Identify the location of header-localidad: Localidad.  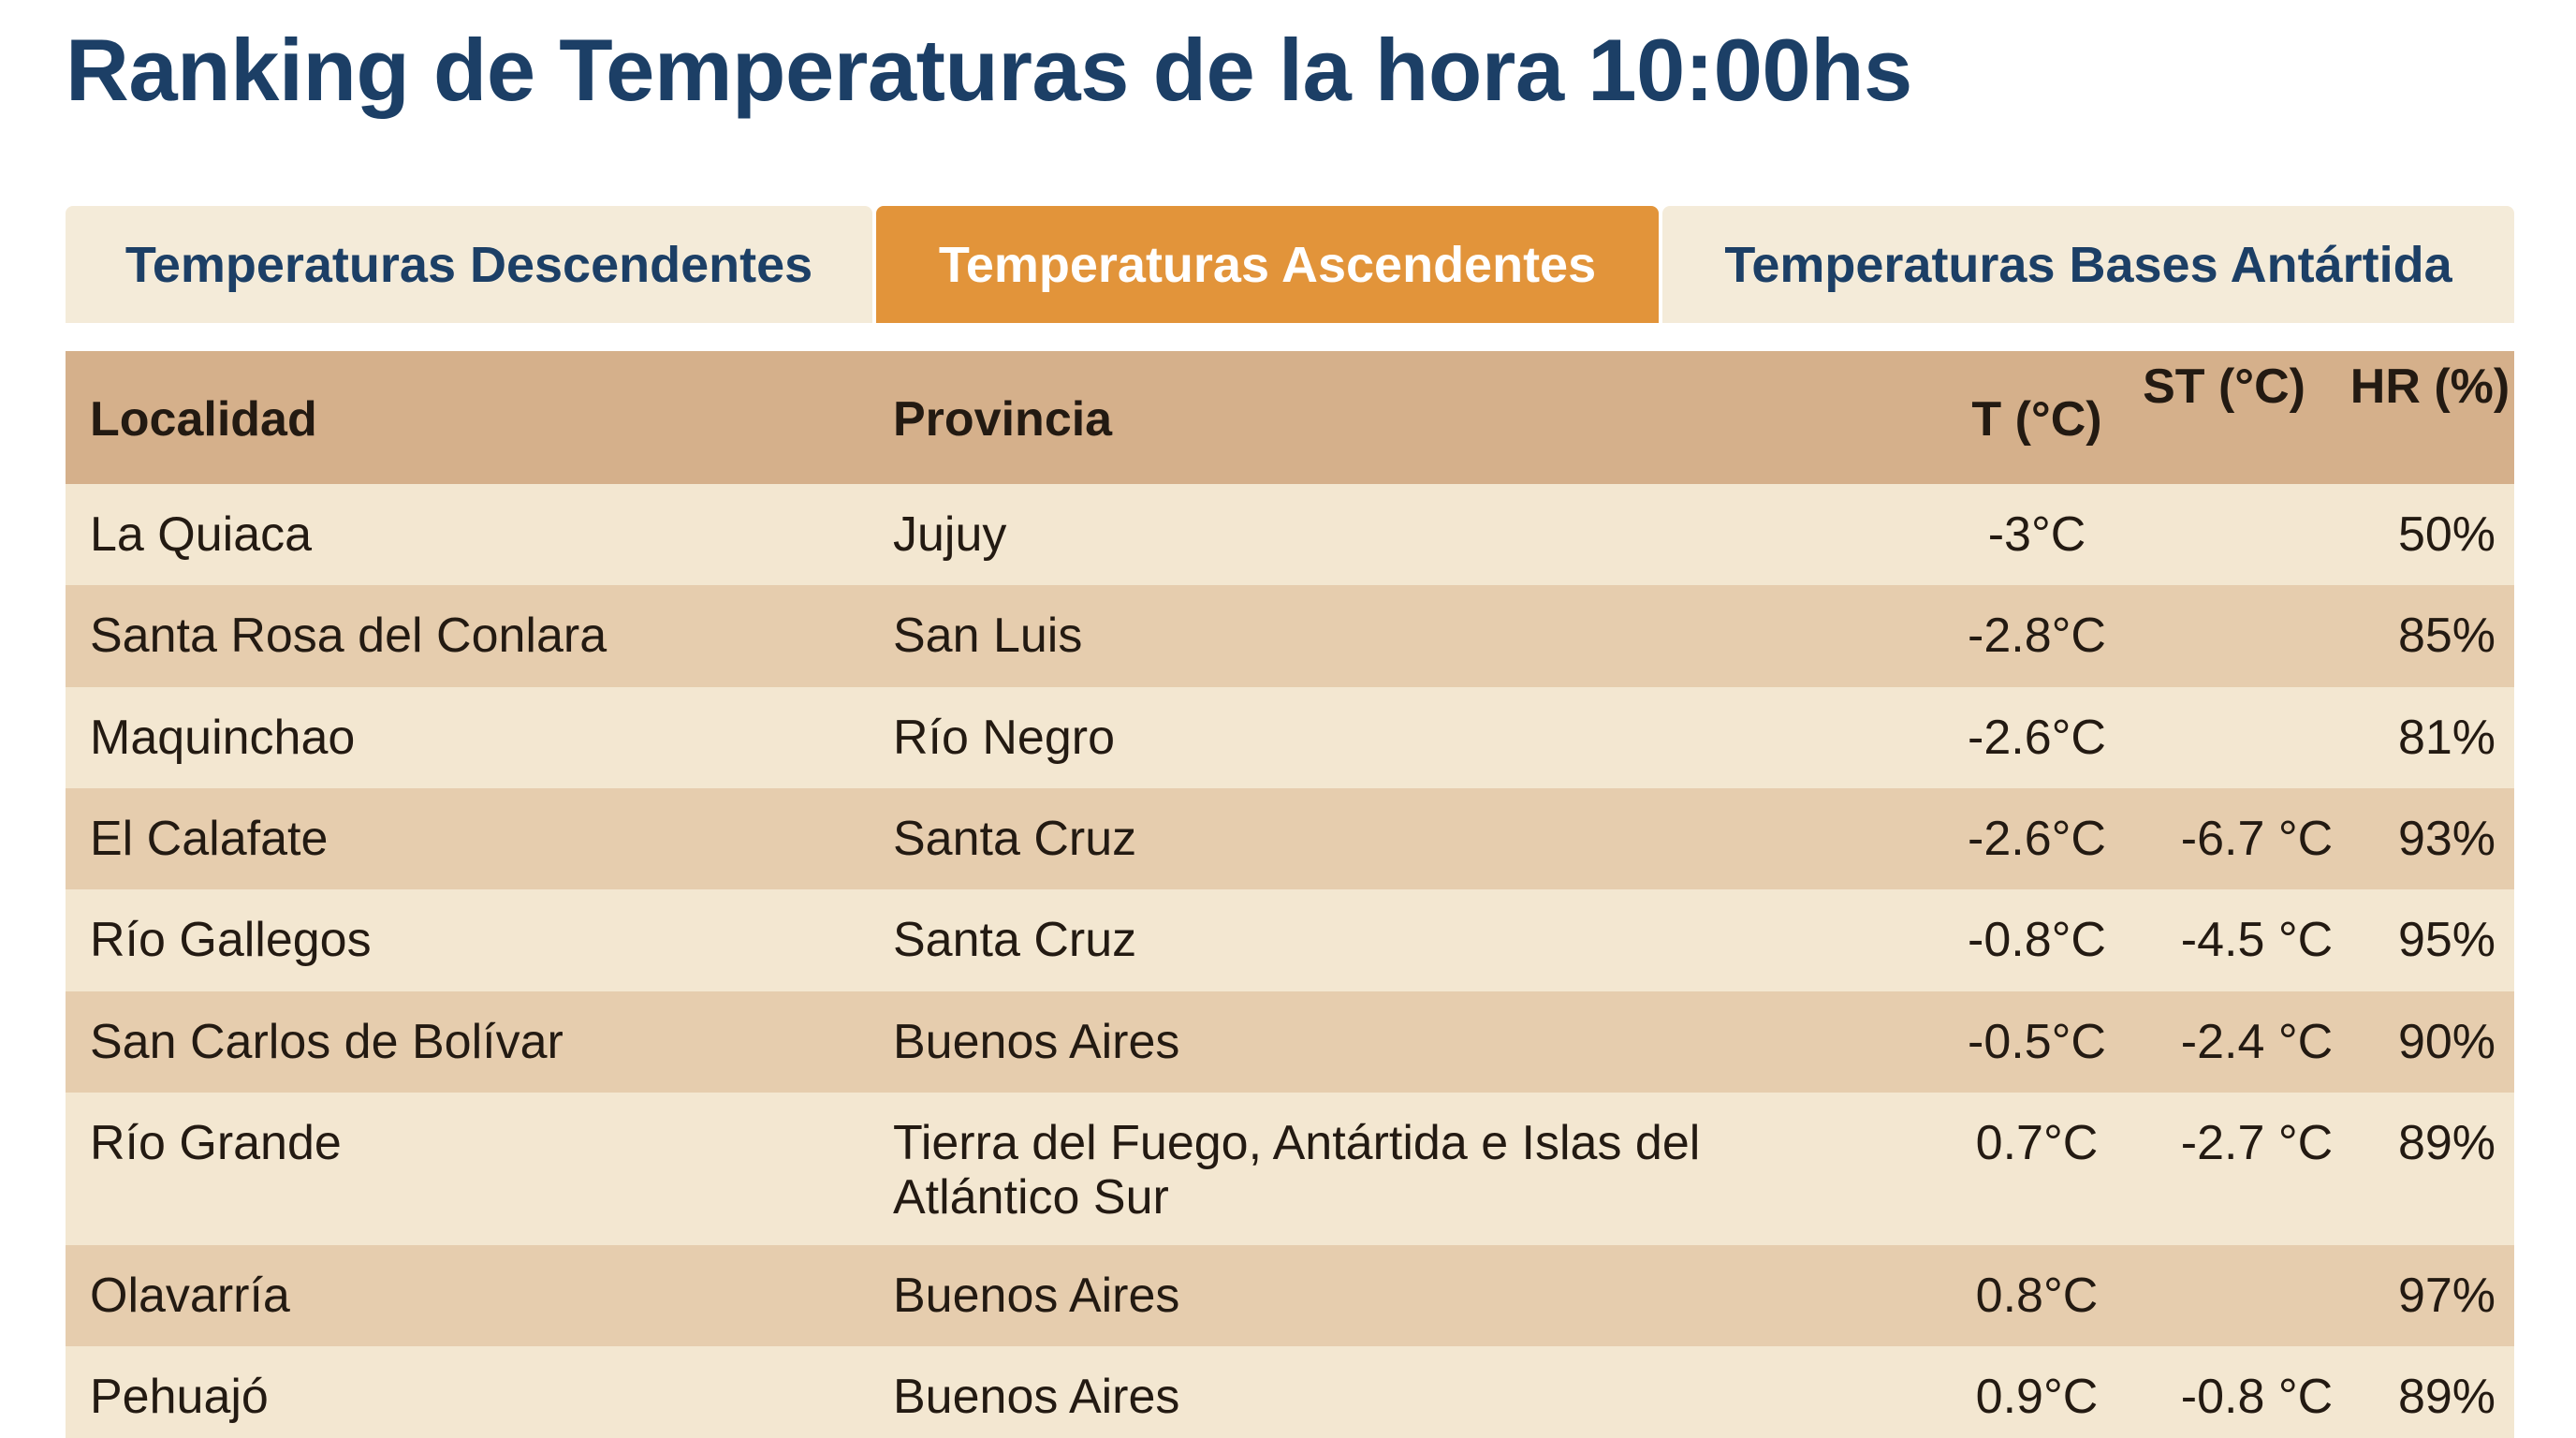
(203, 419).